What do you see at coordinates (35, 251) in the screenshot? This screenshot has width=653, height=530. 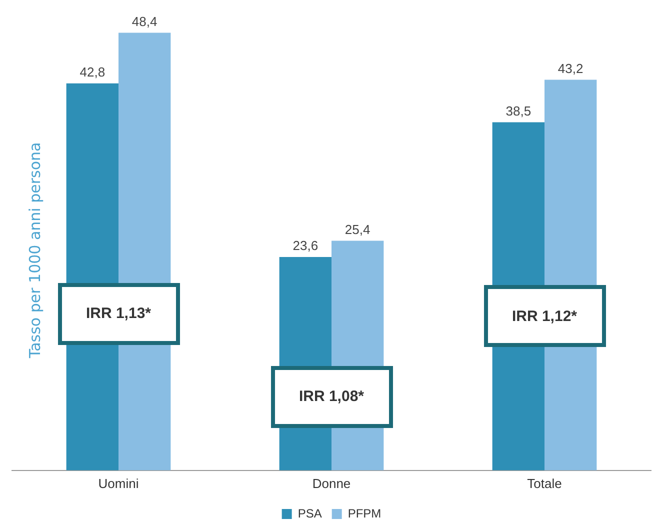 I see `y-axis-title: Tasso per 1000 anni persona` at bounding box center [35, 251].